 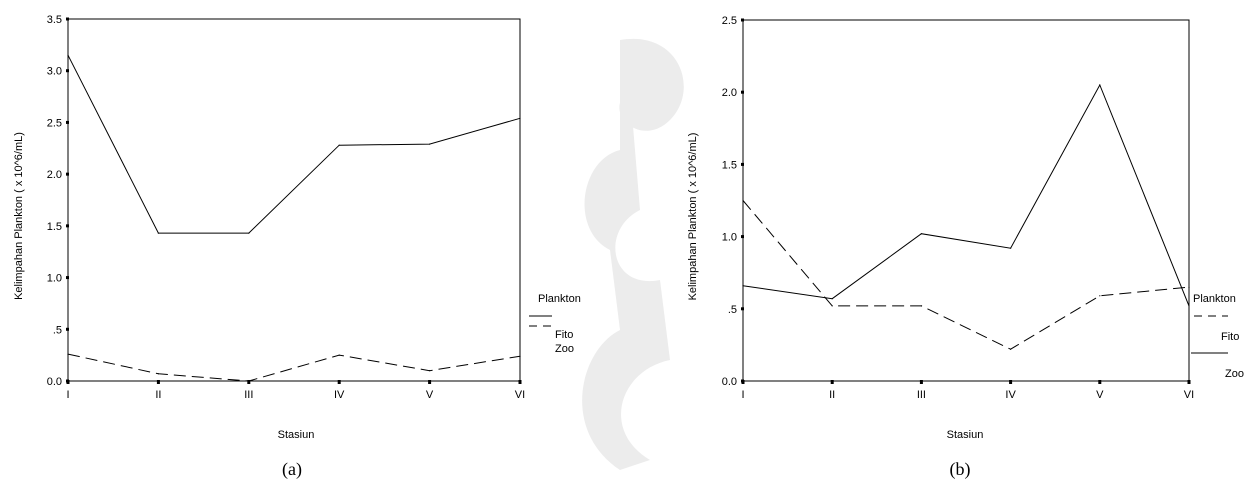 I want to click on series-line-zoo, so click(x=294, y=367).